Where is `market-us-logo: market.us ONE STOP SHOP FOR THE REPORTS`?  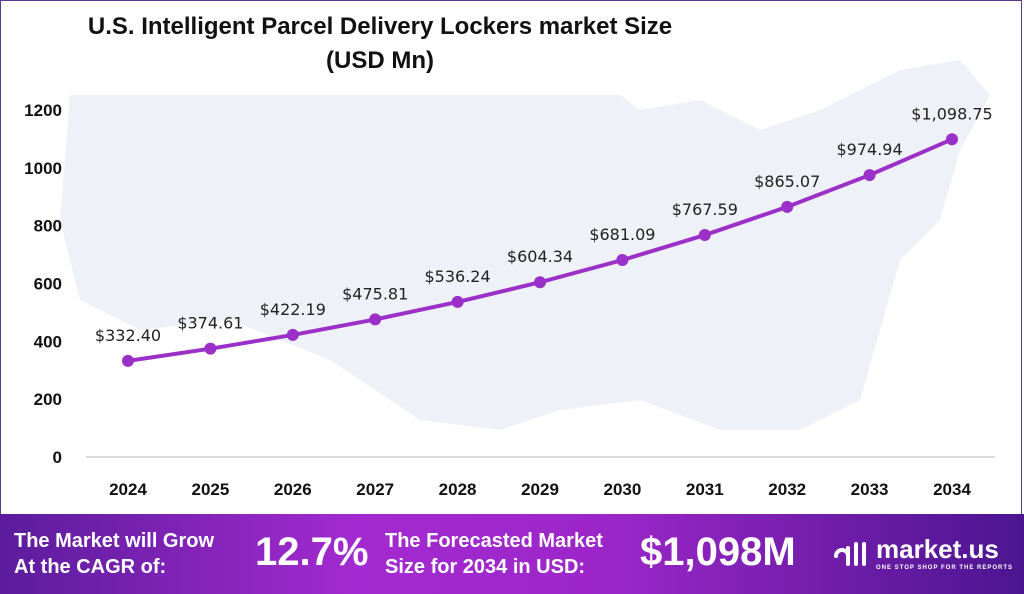 market-us-logo: market.us ONE STOP SHOP FOR THE REPORTS is located at coordinates (922, 552).